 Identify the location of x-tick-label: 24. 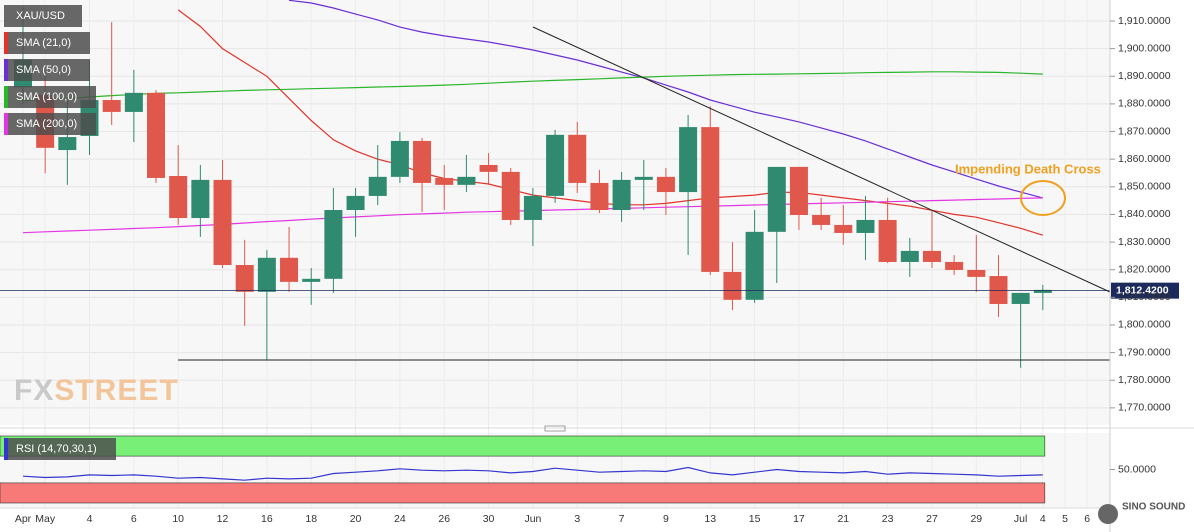
(400, 519).